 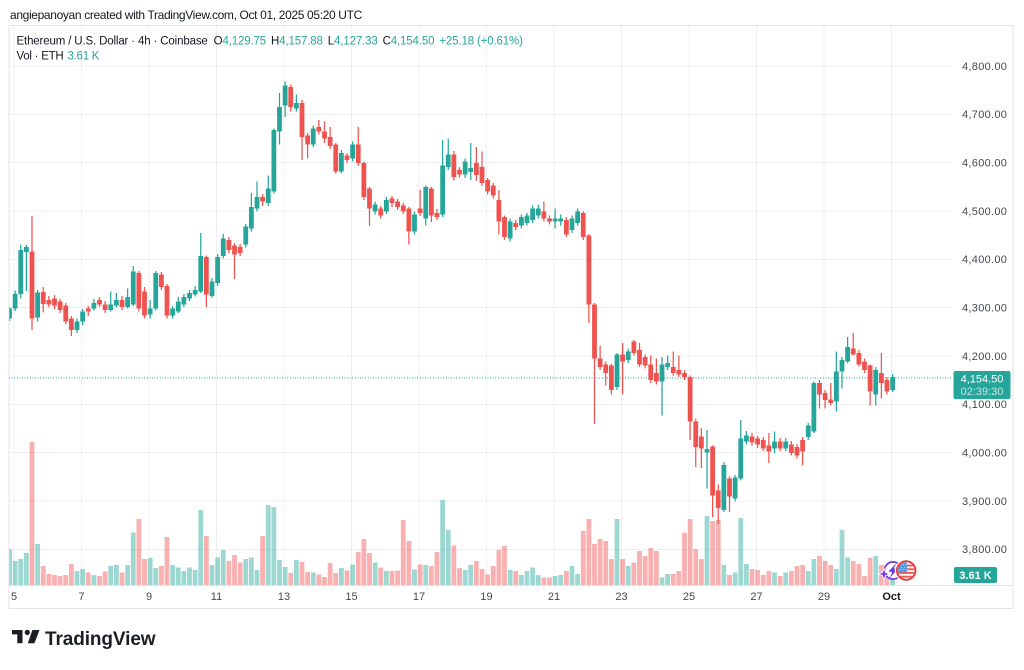 I want to click on svg-text: 4,100.00, so click(x=984, y=405).